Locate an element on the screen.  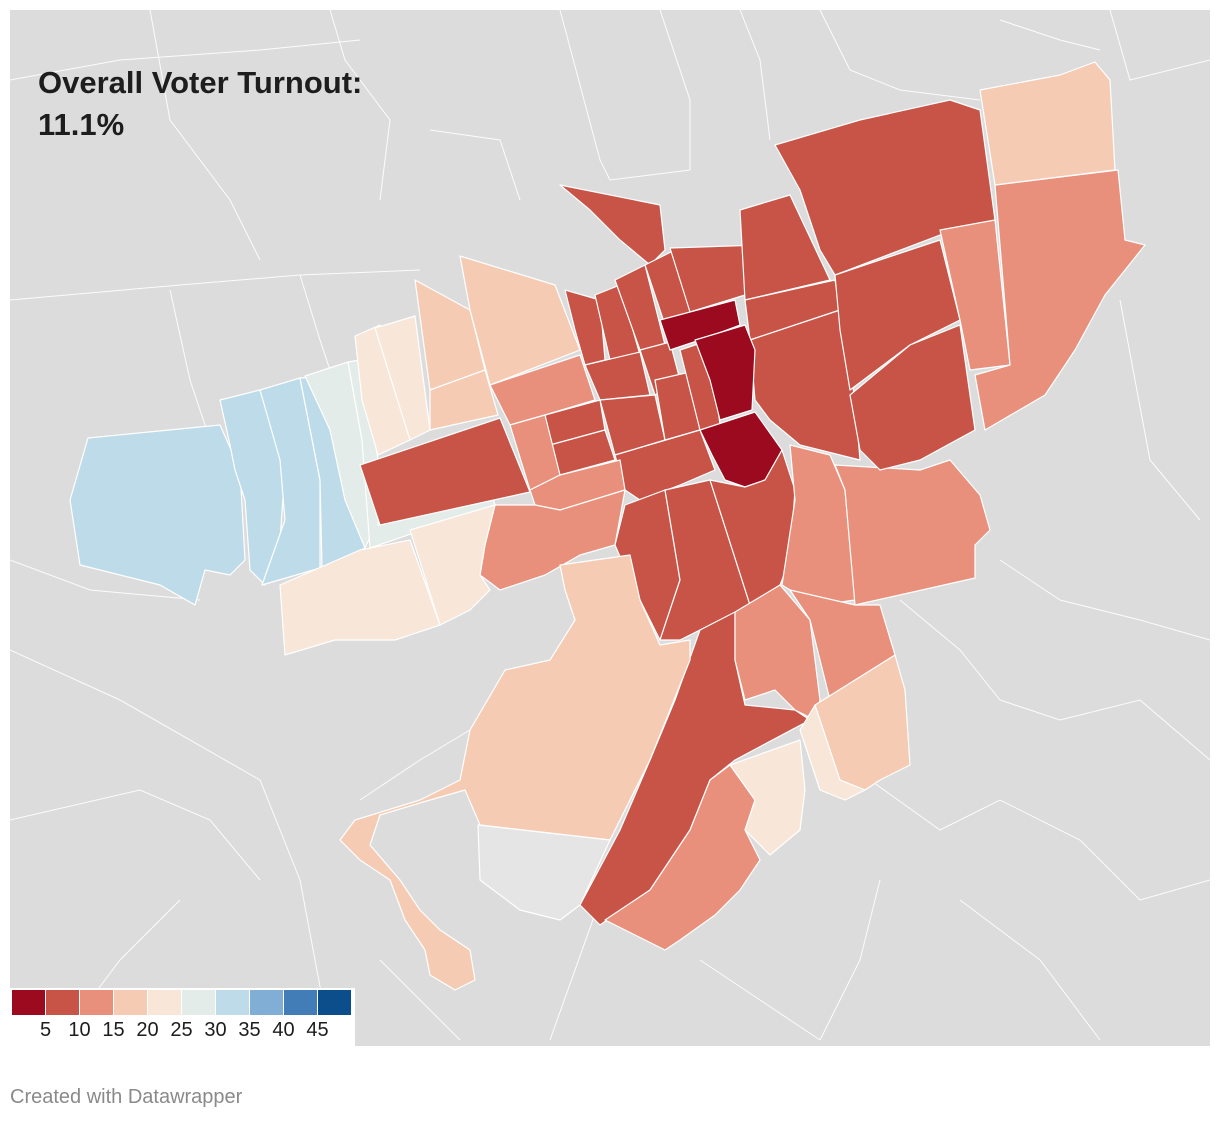
precinct-e3 is located at coordinates (777, 652).